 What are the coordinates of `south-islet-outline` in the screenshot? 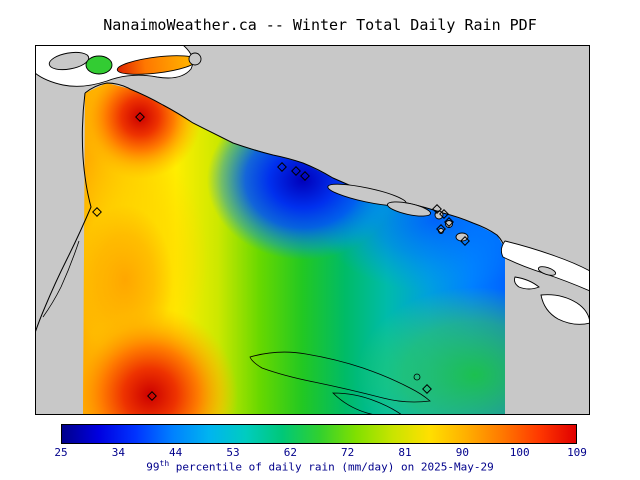 It's located at (417, 377).